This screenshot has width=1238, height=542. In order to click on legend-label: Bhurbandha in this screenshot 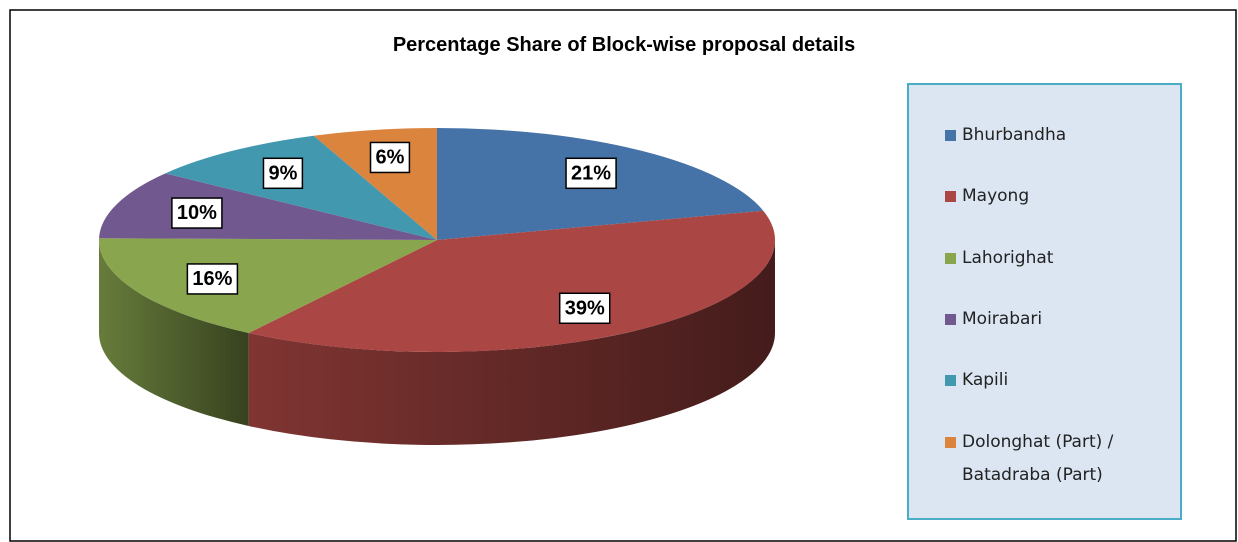, I will do `click(1014, 135)`.